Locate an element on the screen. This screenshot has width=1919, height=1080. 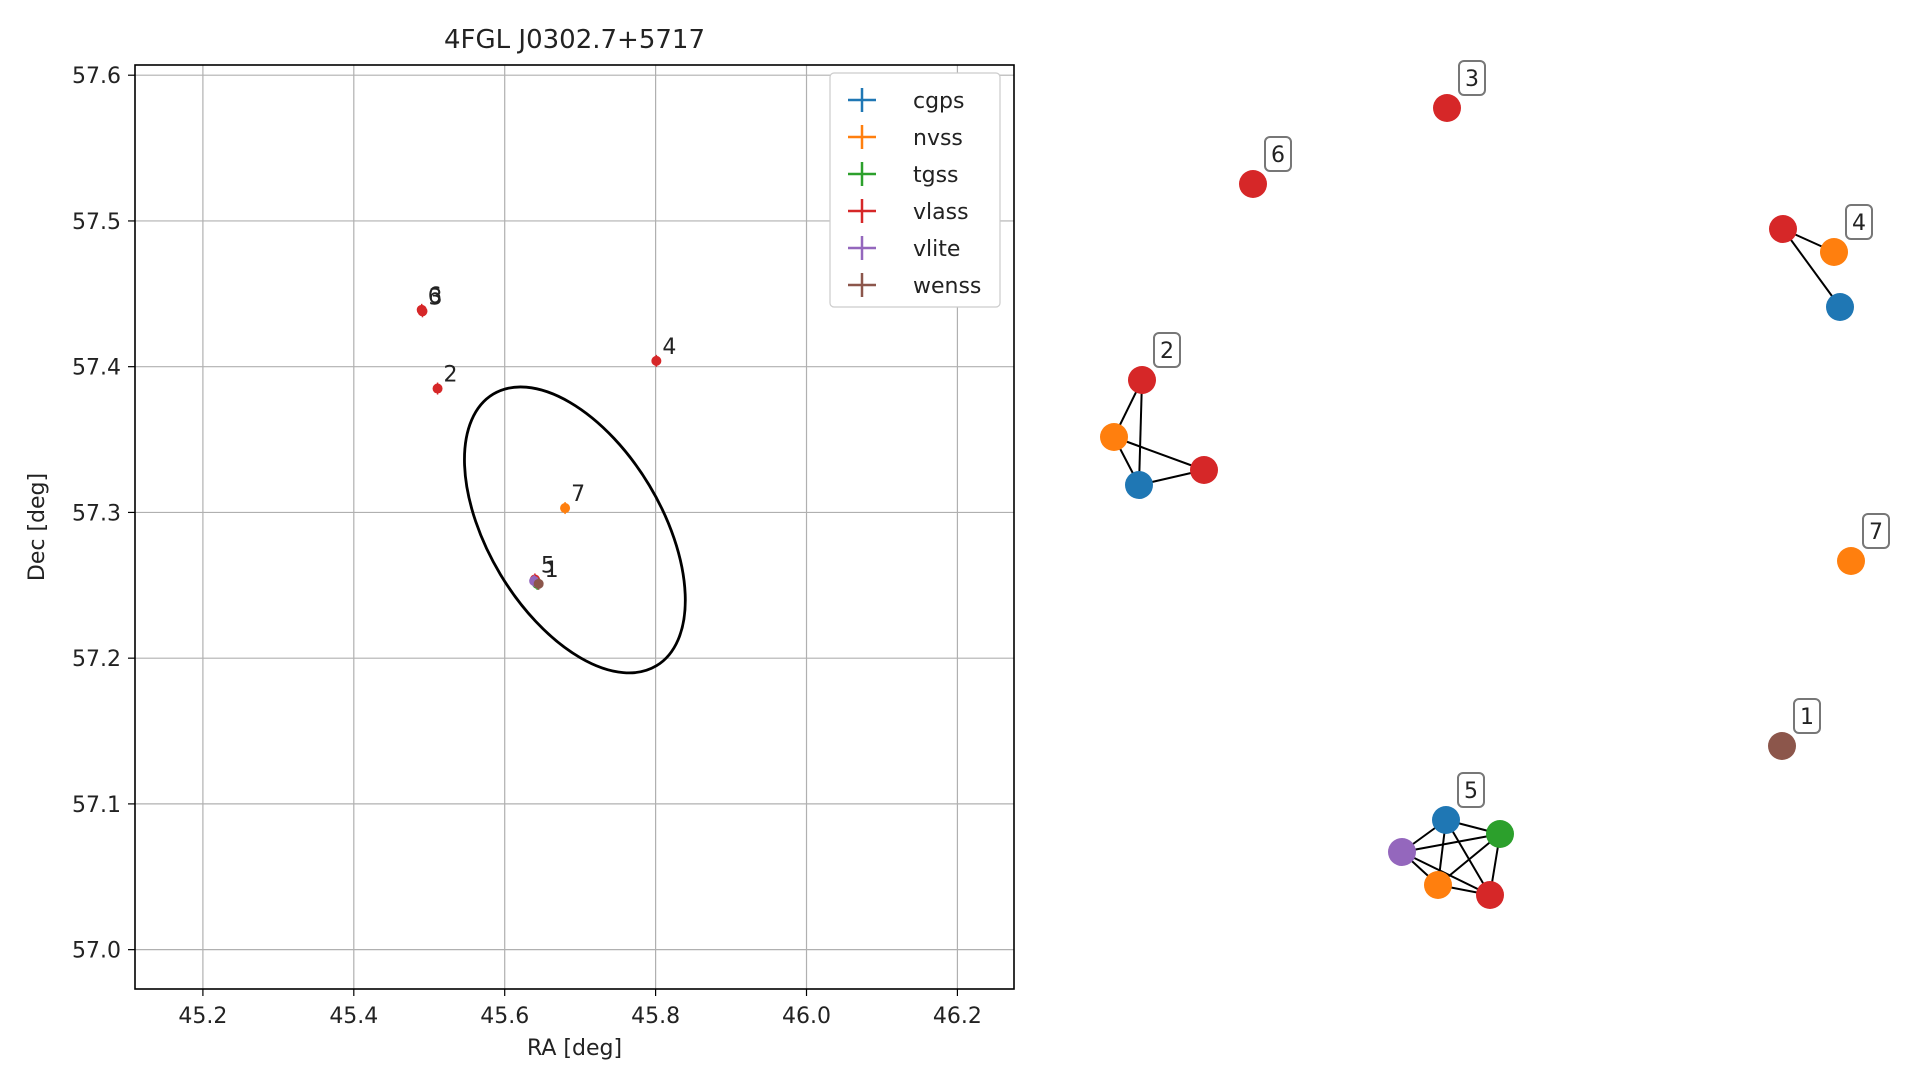
group-label: 6 is located at coordinates (1278, 154).